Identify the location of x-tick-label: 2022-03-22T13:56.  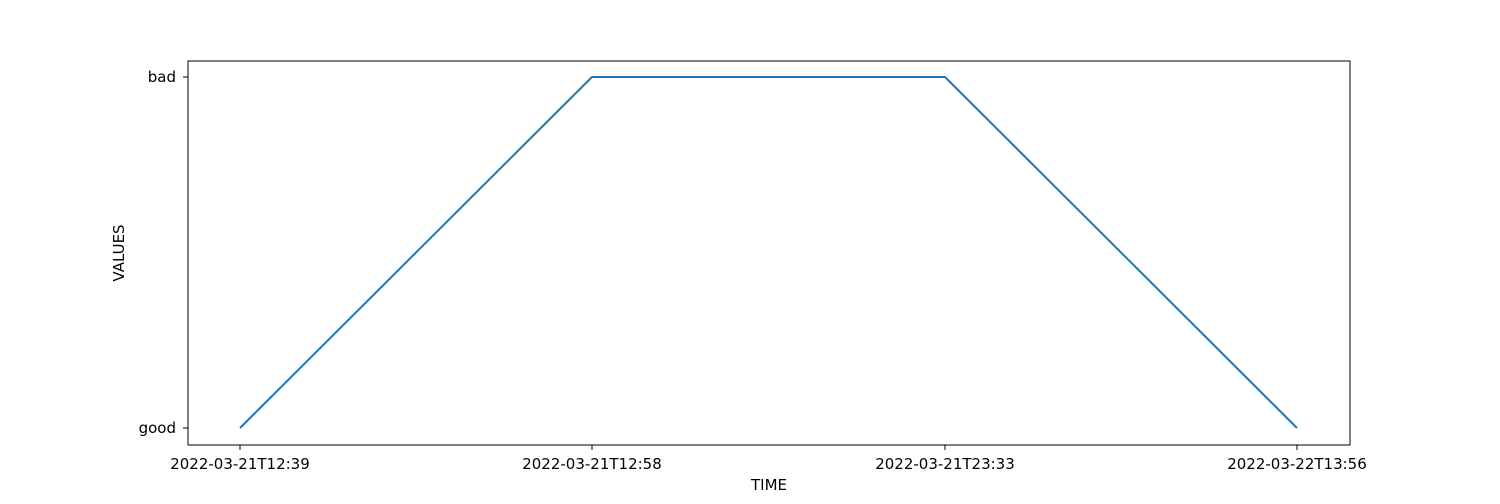
(1297, 464).